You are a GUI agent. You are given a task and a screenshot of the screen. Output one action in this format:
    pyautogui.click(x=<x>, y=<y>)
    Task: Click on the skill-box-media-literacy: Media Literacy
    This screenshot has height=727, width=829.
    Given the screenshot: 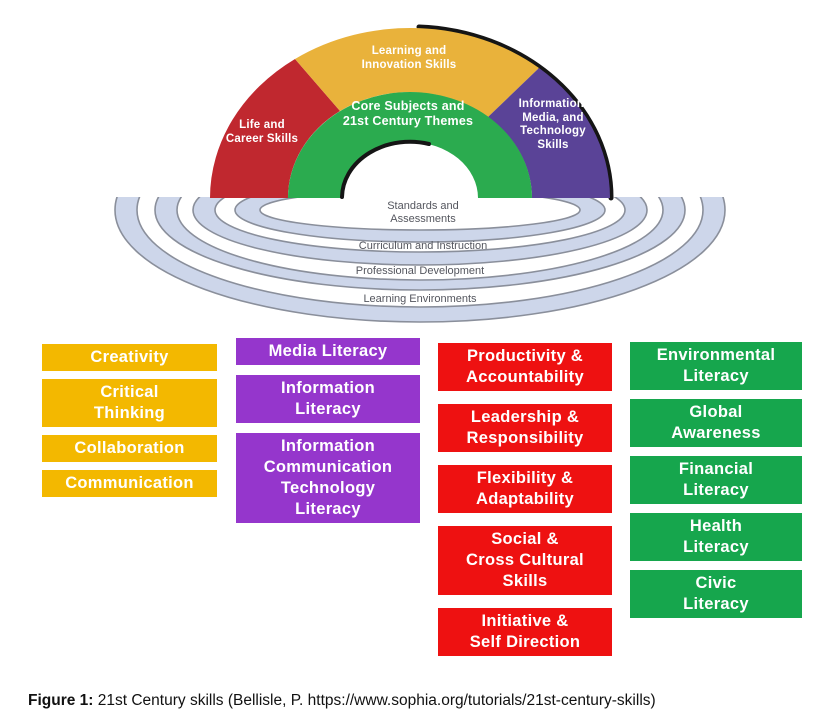 What is the action you would take?
    pyautogui.click(x=328, y=351)
    